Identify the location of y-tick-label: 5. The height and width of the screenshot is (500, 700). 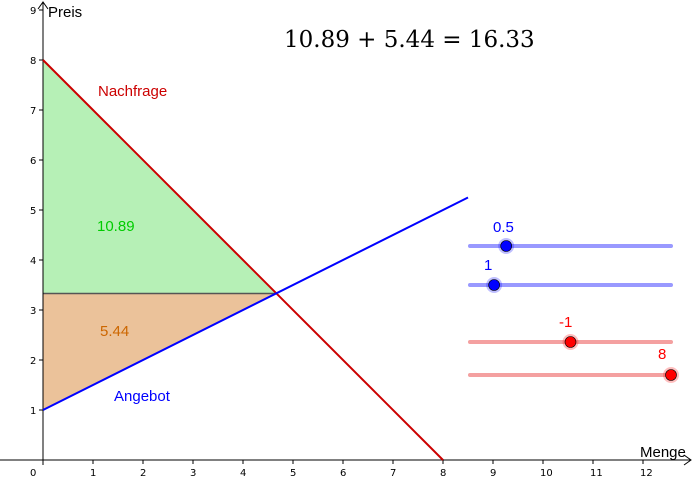
(33, 211).